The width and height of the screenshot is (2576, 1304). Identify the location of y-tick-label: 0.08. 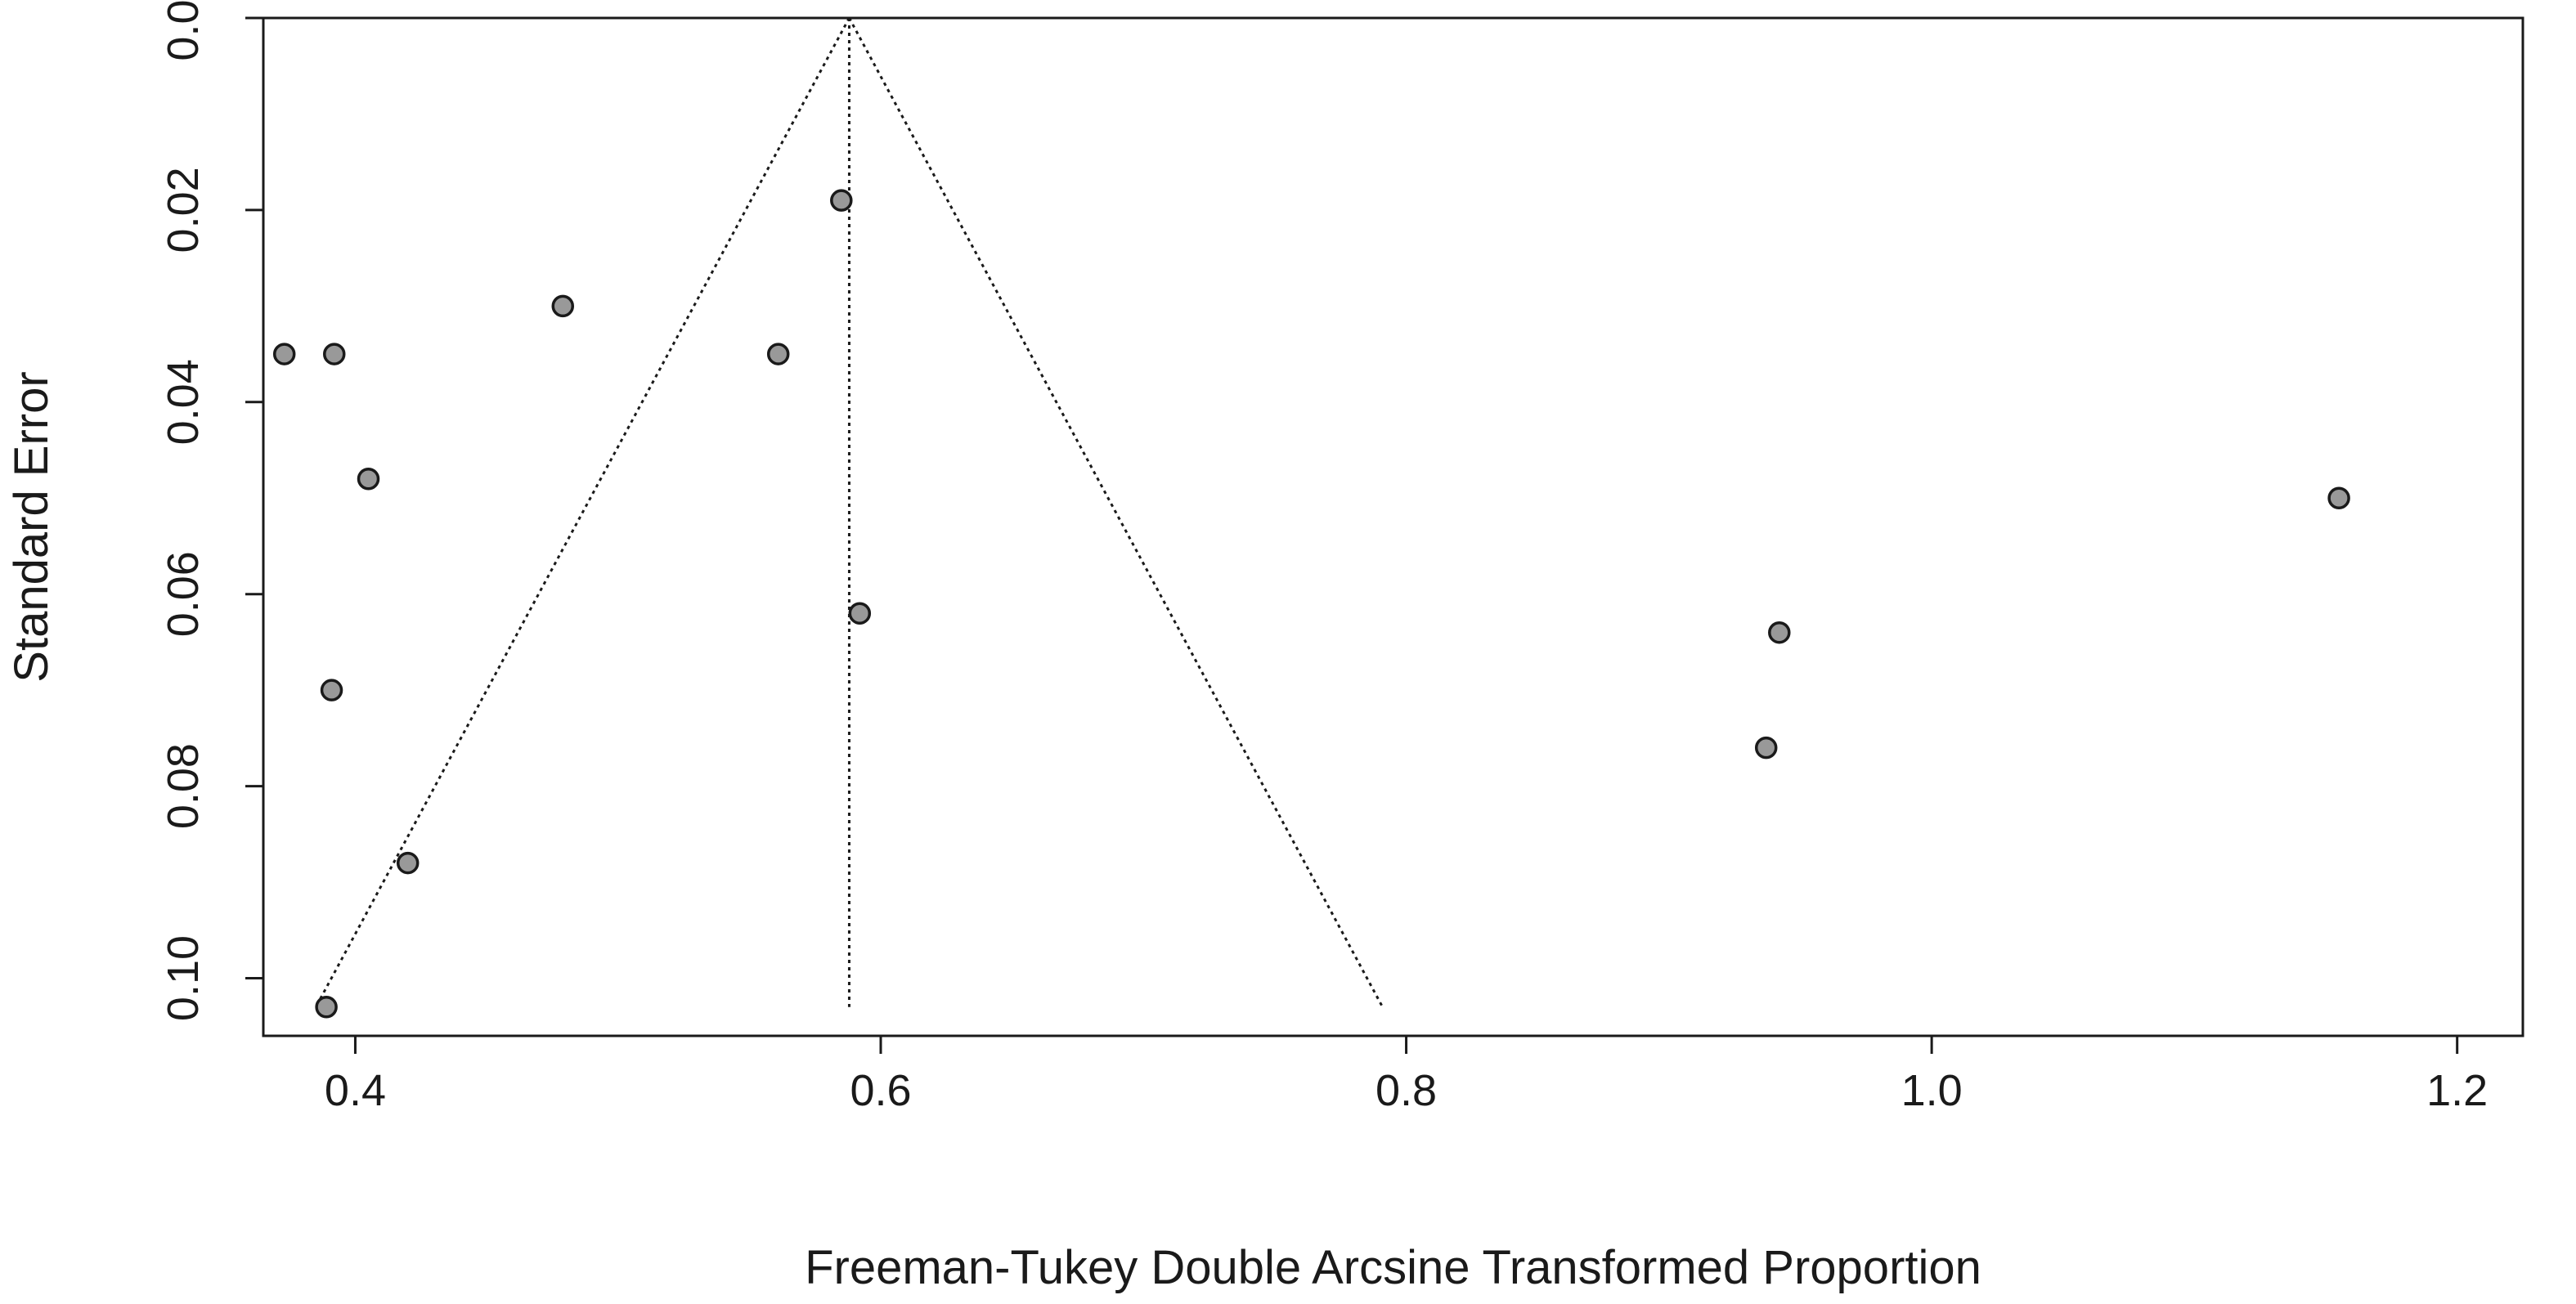
(184, 786).